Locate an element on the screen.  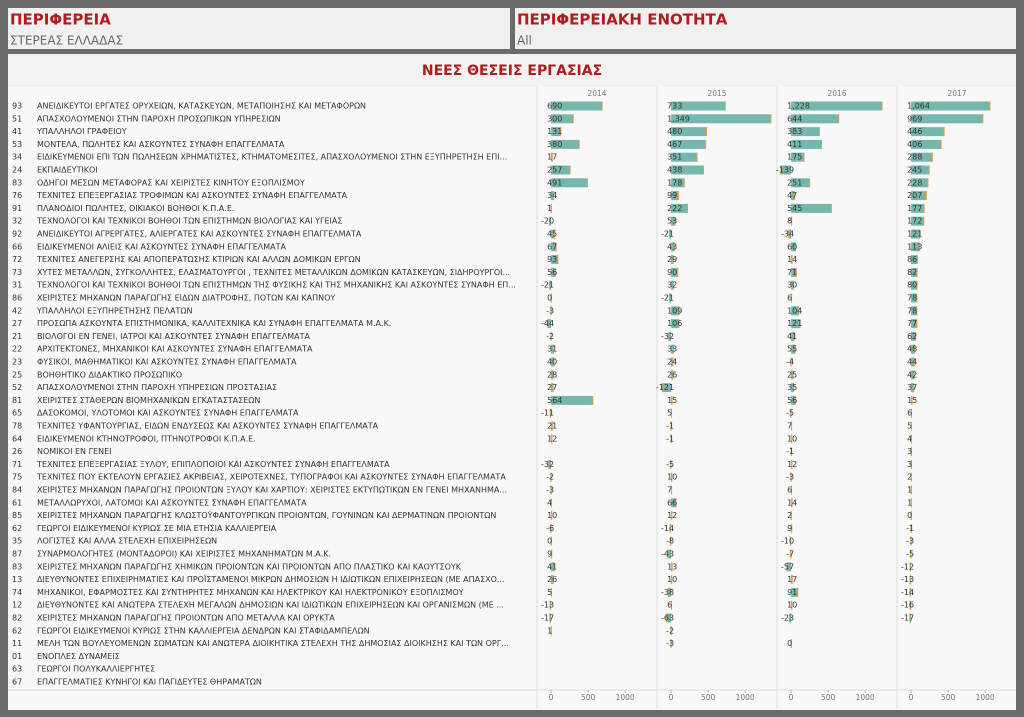
data-label: 44 is located at coordinates (912, 362).